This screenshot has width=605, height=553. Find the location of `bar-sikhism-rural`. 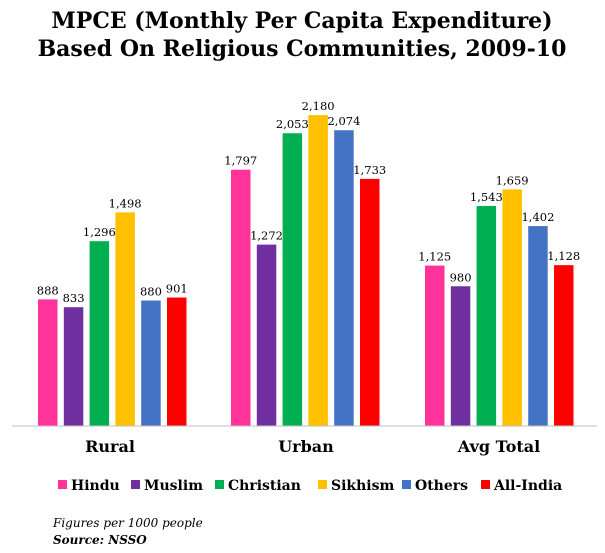

bar-sikhism-rural is located at coordinates (125, 319).